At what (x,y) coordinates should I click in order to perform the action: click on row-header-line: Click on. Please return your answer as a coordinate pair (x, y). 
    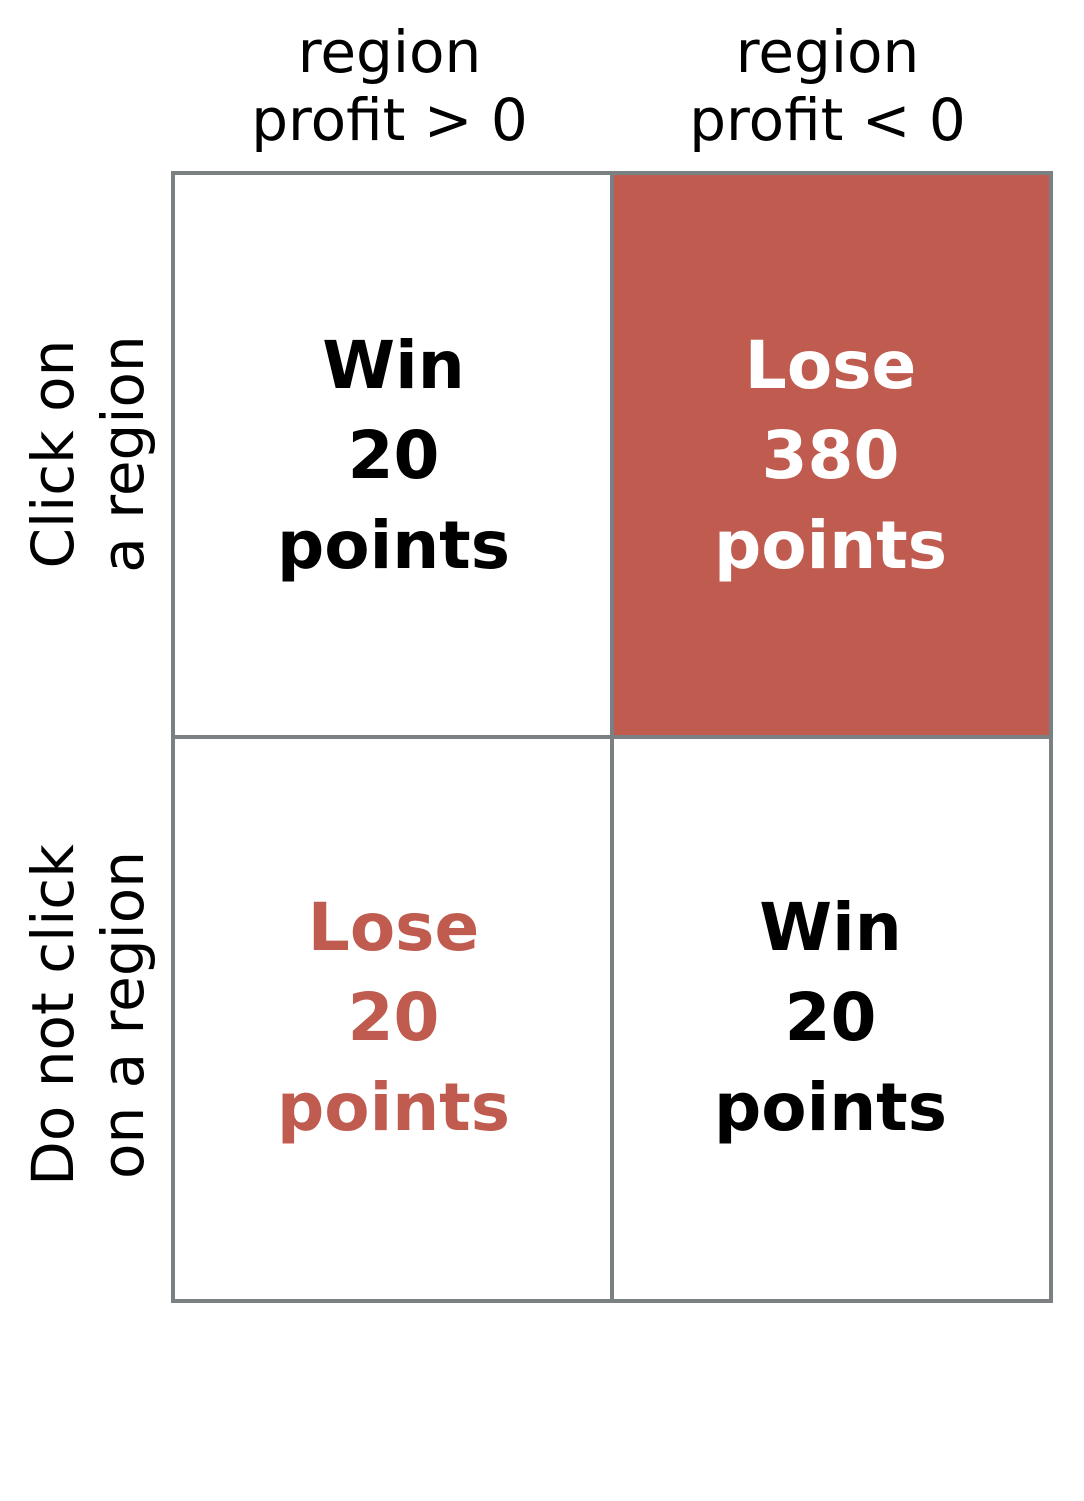
    Looking at the image, I should click on (53, 454).